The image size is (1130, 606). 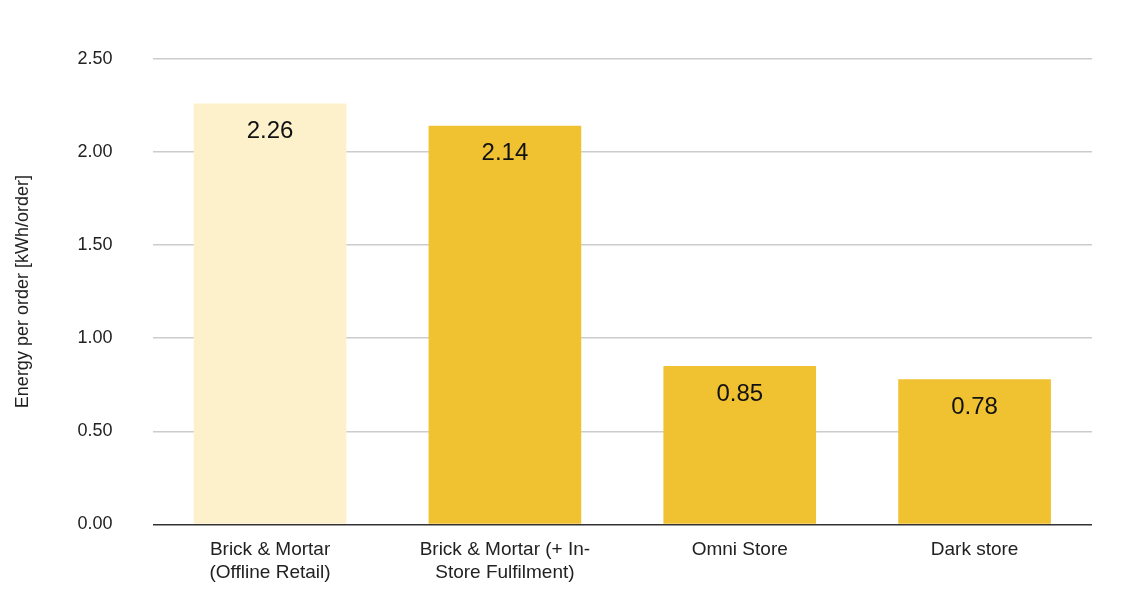 What do you see at coordinates (95, 523) in the screenshot?
I see `y-tick-label: 0.00` at bounding box center [95, 523].